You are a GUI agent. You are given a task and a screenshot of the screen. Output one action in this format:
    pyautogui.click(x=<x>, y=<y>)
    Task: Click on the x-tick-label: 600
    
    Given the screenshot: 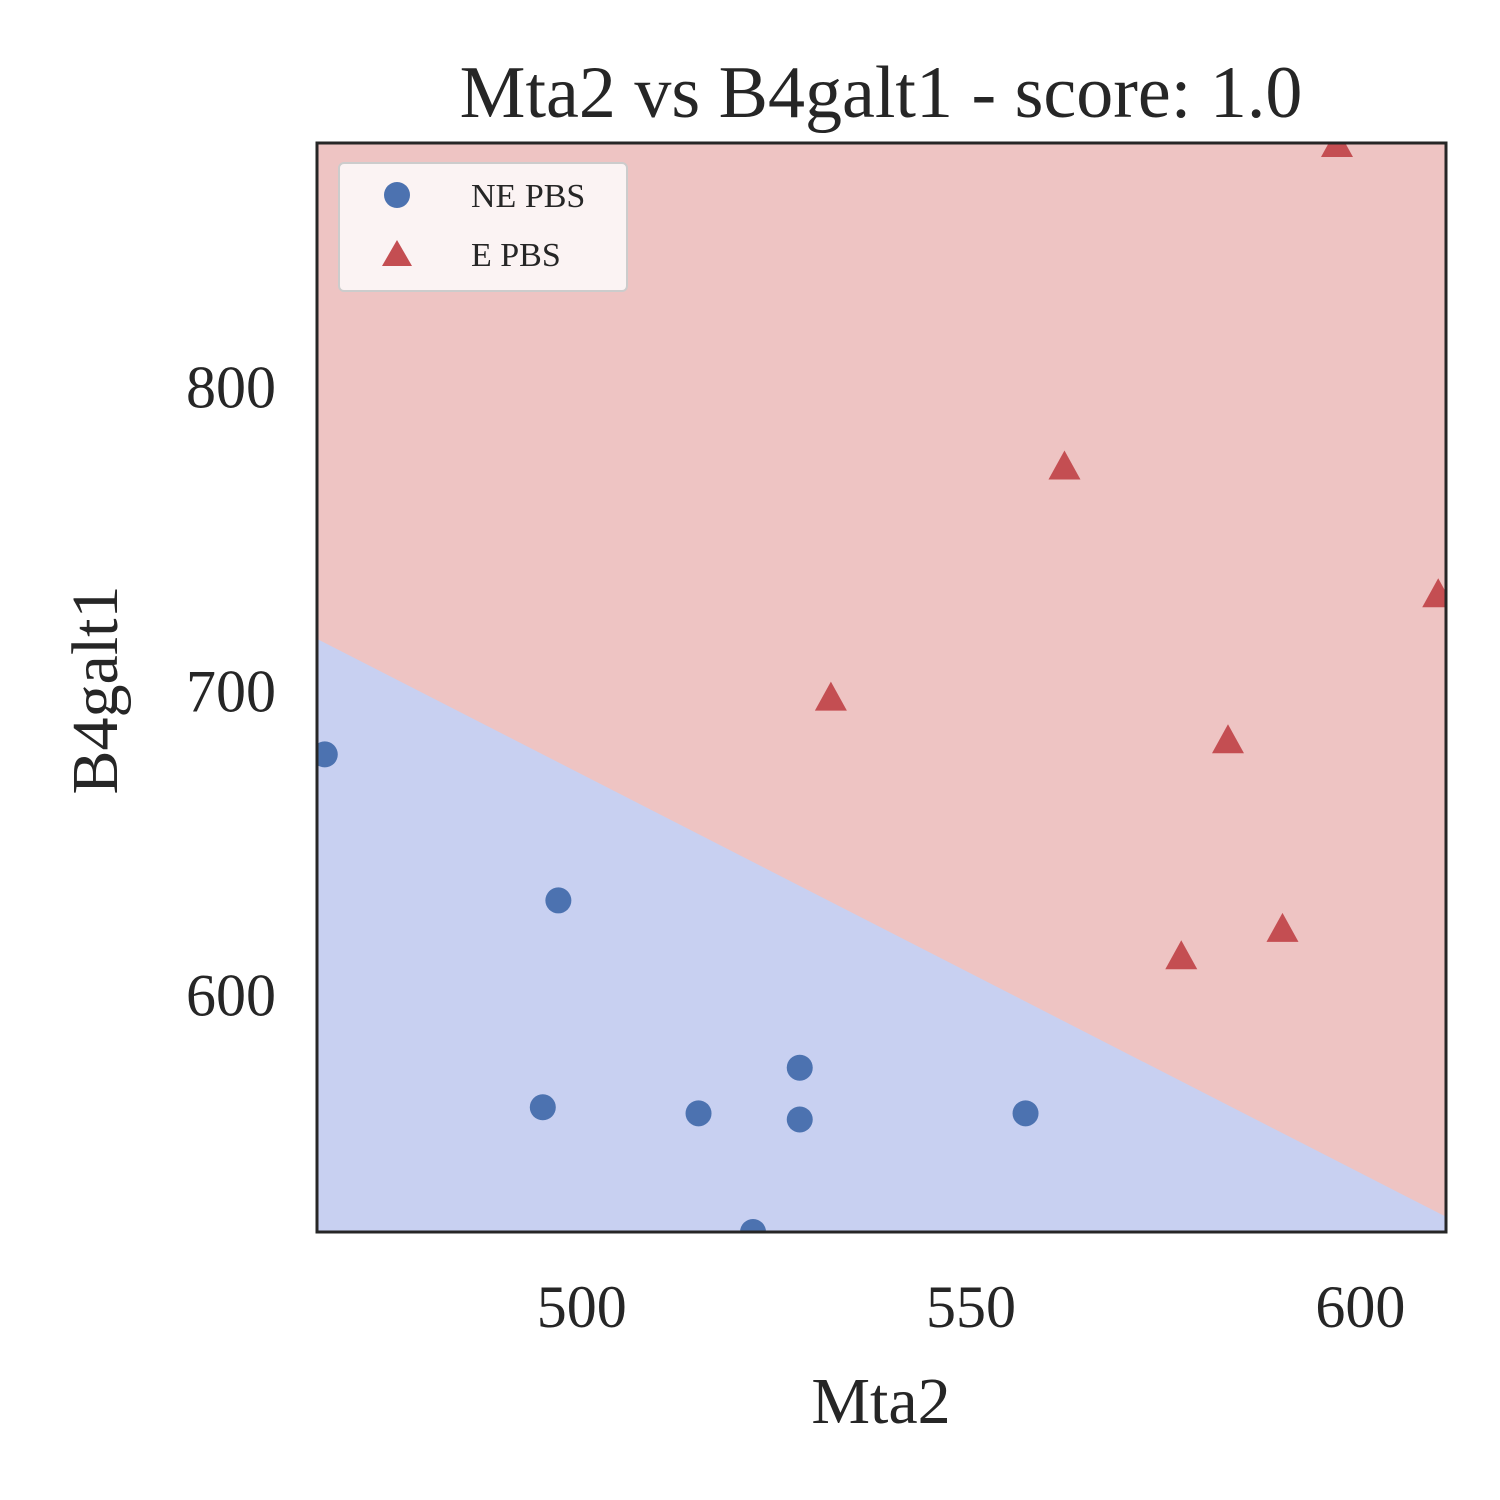 What is the action you would take?
    pyautogui.click(x=1360, y=1307)
    